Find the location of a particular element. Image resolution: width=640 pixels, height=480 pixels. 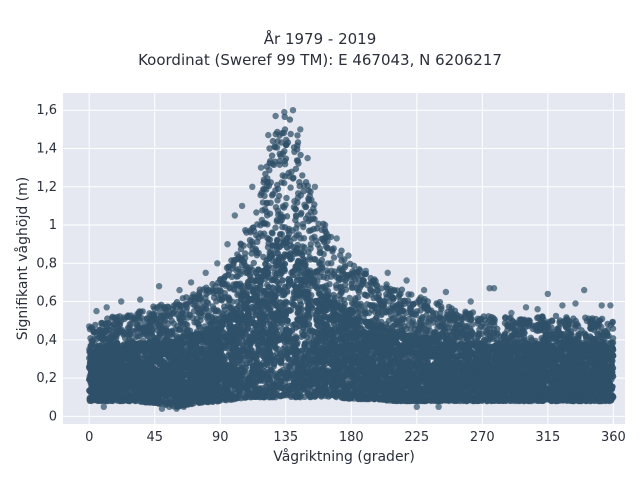

chart-title: År 1979 - 2019 is located at coordinates (320, 39).